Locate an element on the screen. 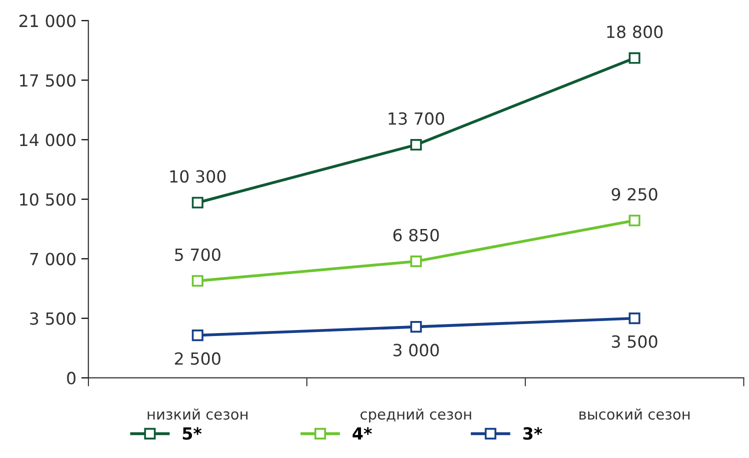  data-label: 2 500 is located at coordinates (197, 358).